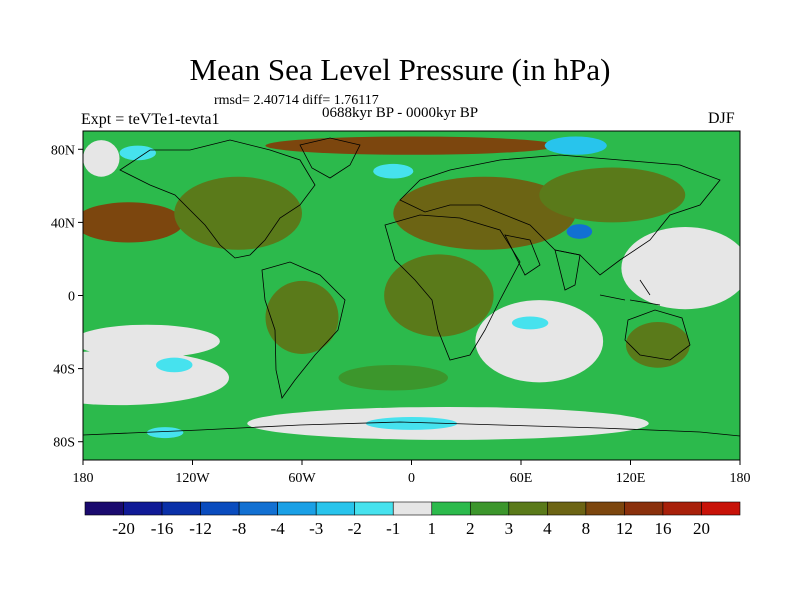 The image size is (800, 600). What do you see at coordinates (432, 528) in the screenshot?
I see `colorbar-label: 1` at bounding box center [432, 528].